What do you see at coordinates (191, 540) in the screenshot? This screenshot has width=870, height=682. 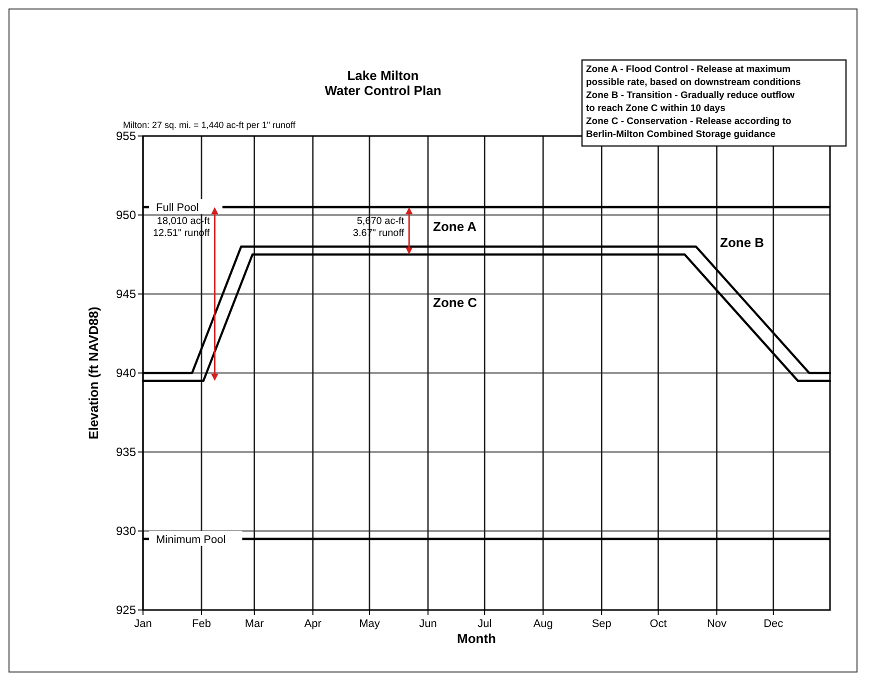 I see `ref-line-label: Minimum Pool` at bounding box center [191, 540].